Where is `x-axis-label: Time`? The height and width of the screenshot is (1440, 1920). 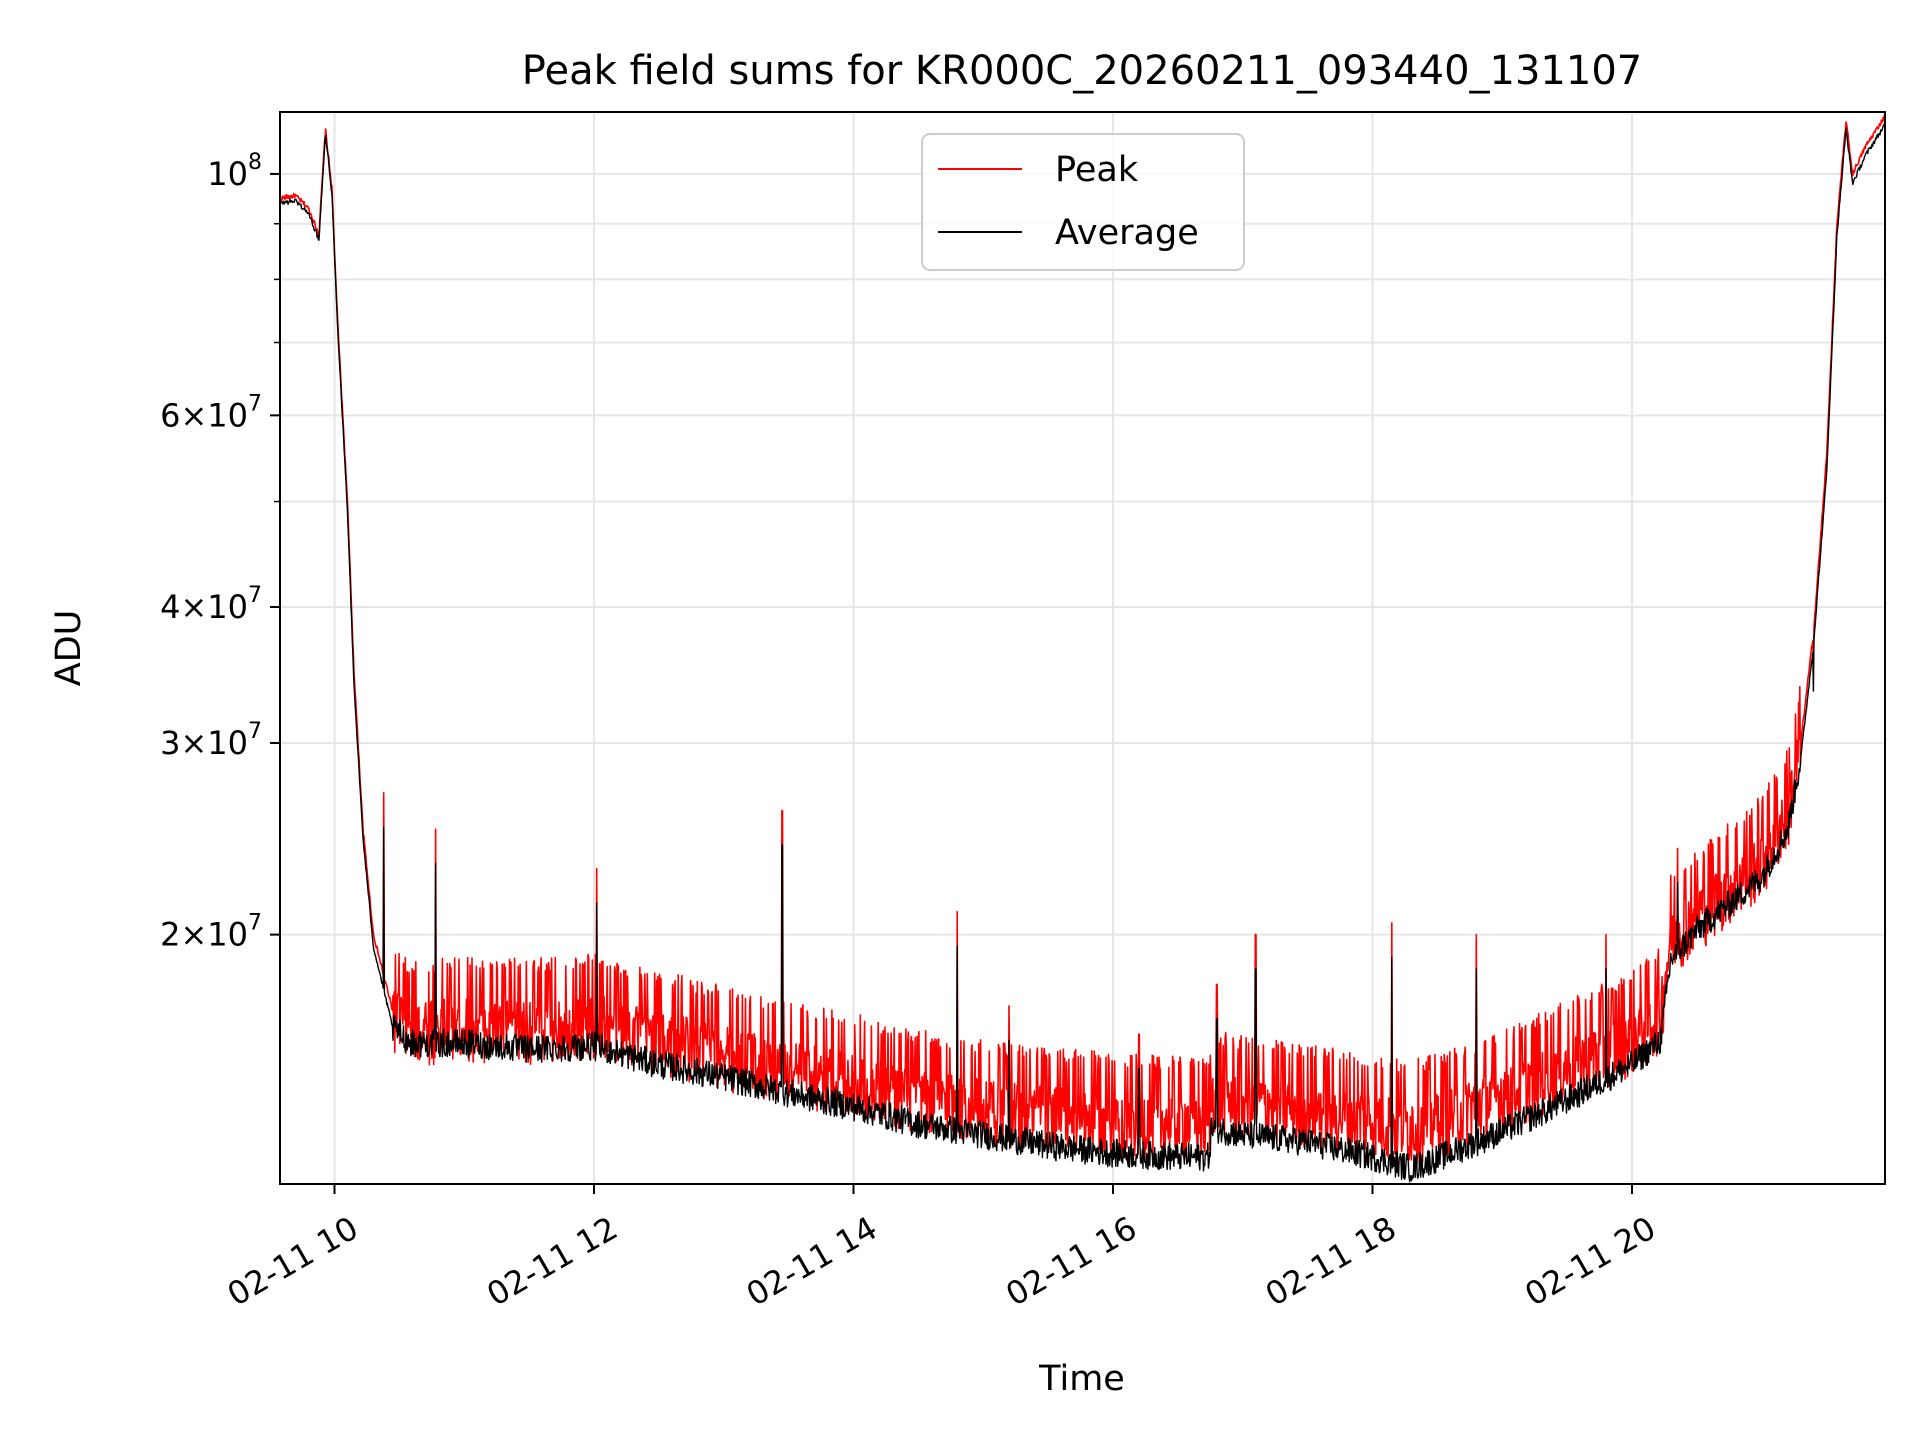
x-axis-label: Time is located at coordinates (1081, 1379).